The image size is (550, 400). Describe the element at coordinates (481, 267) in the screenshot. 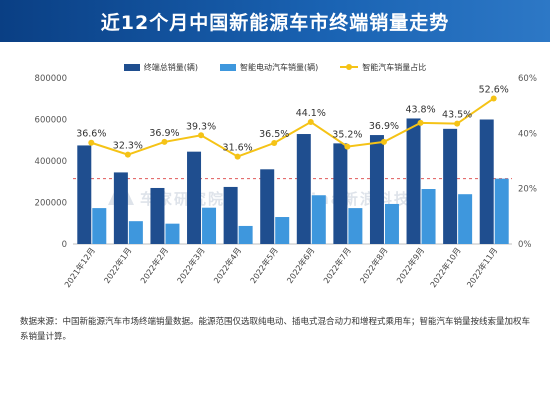

I see `x-tick-label: 2022年11月` at that location.